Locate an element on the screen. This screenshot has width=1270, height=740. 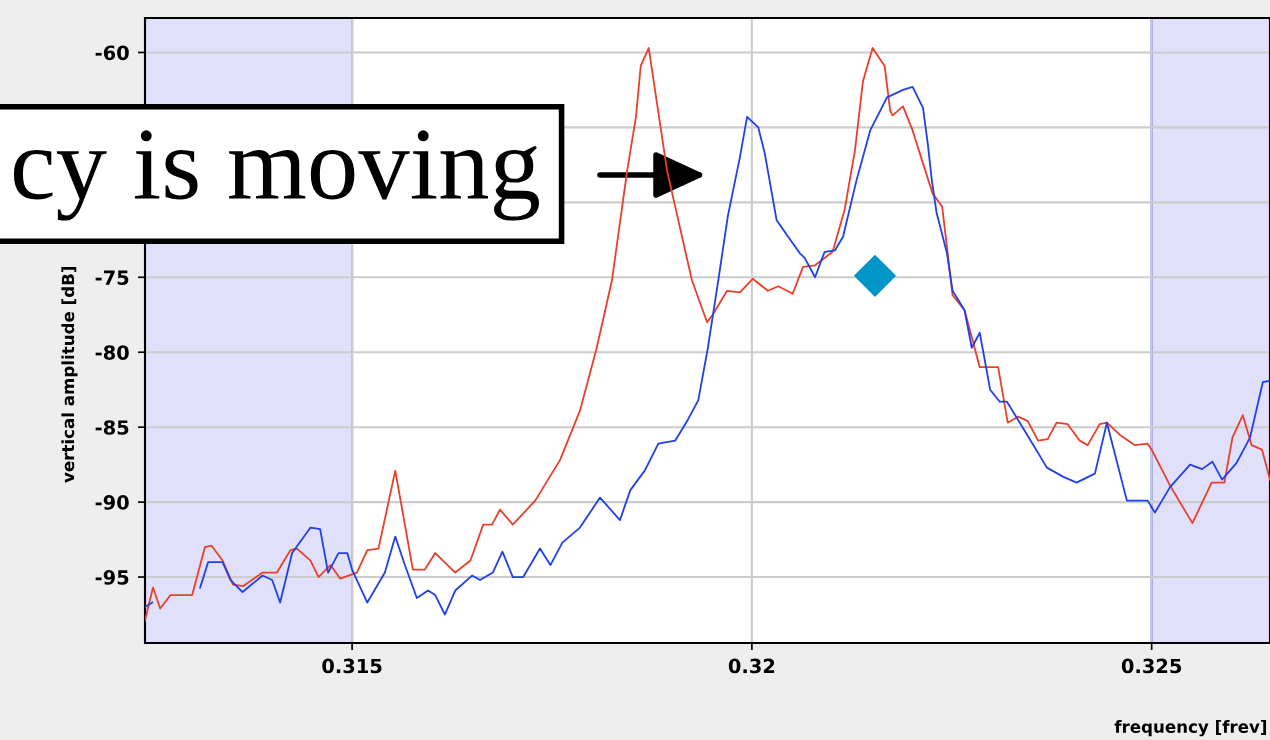
x-tick-label: 0.325 is located at coordinates (1151, 666).